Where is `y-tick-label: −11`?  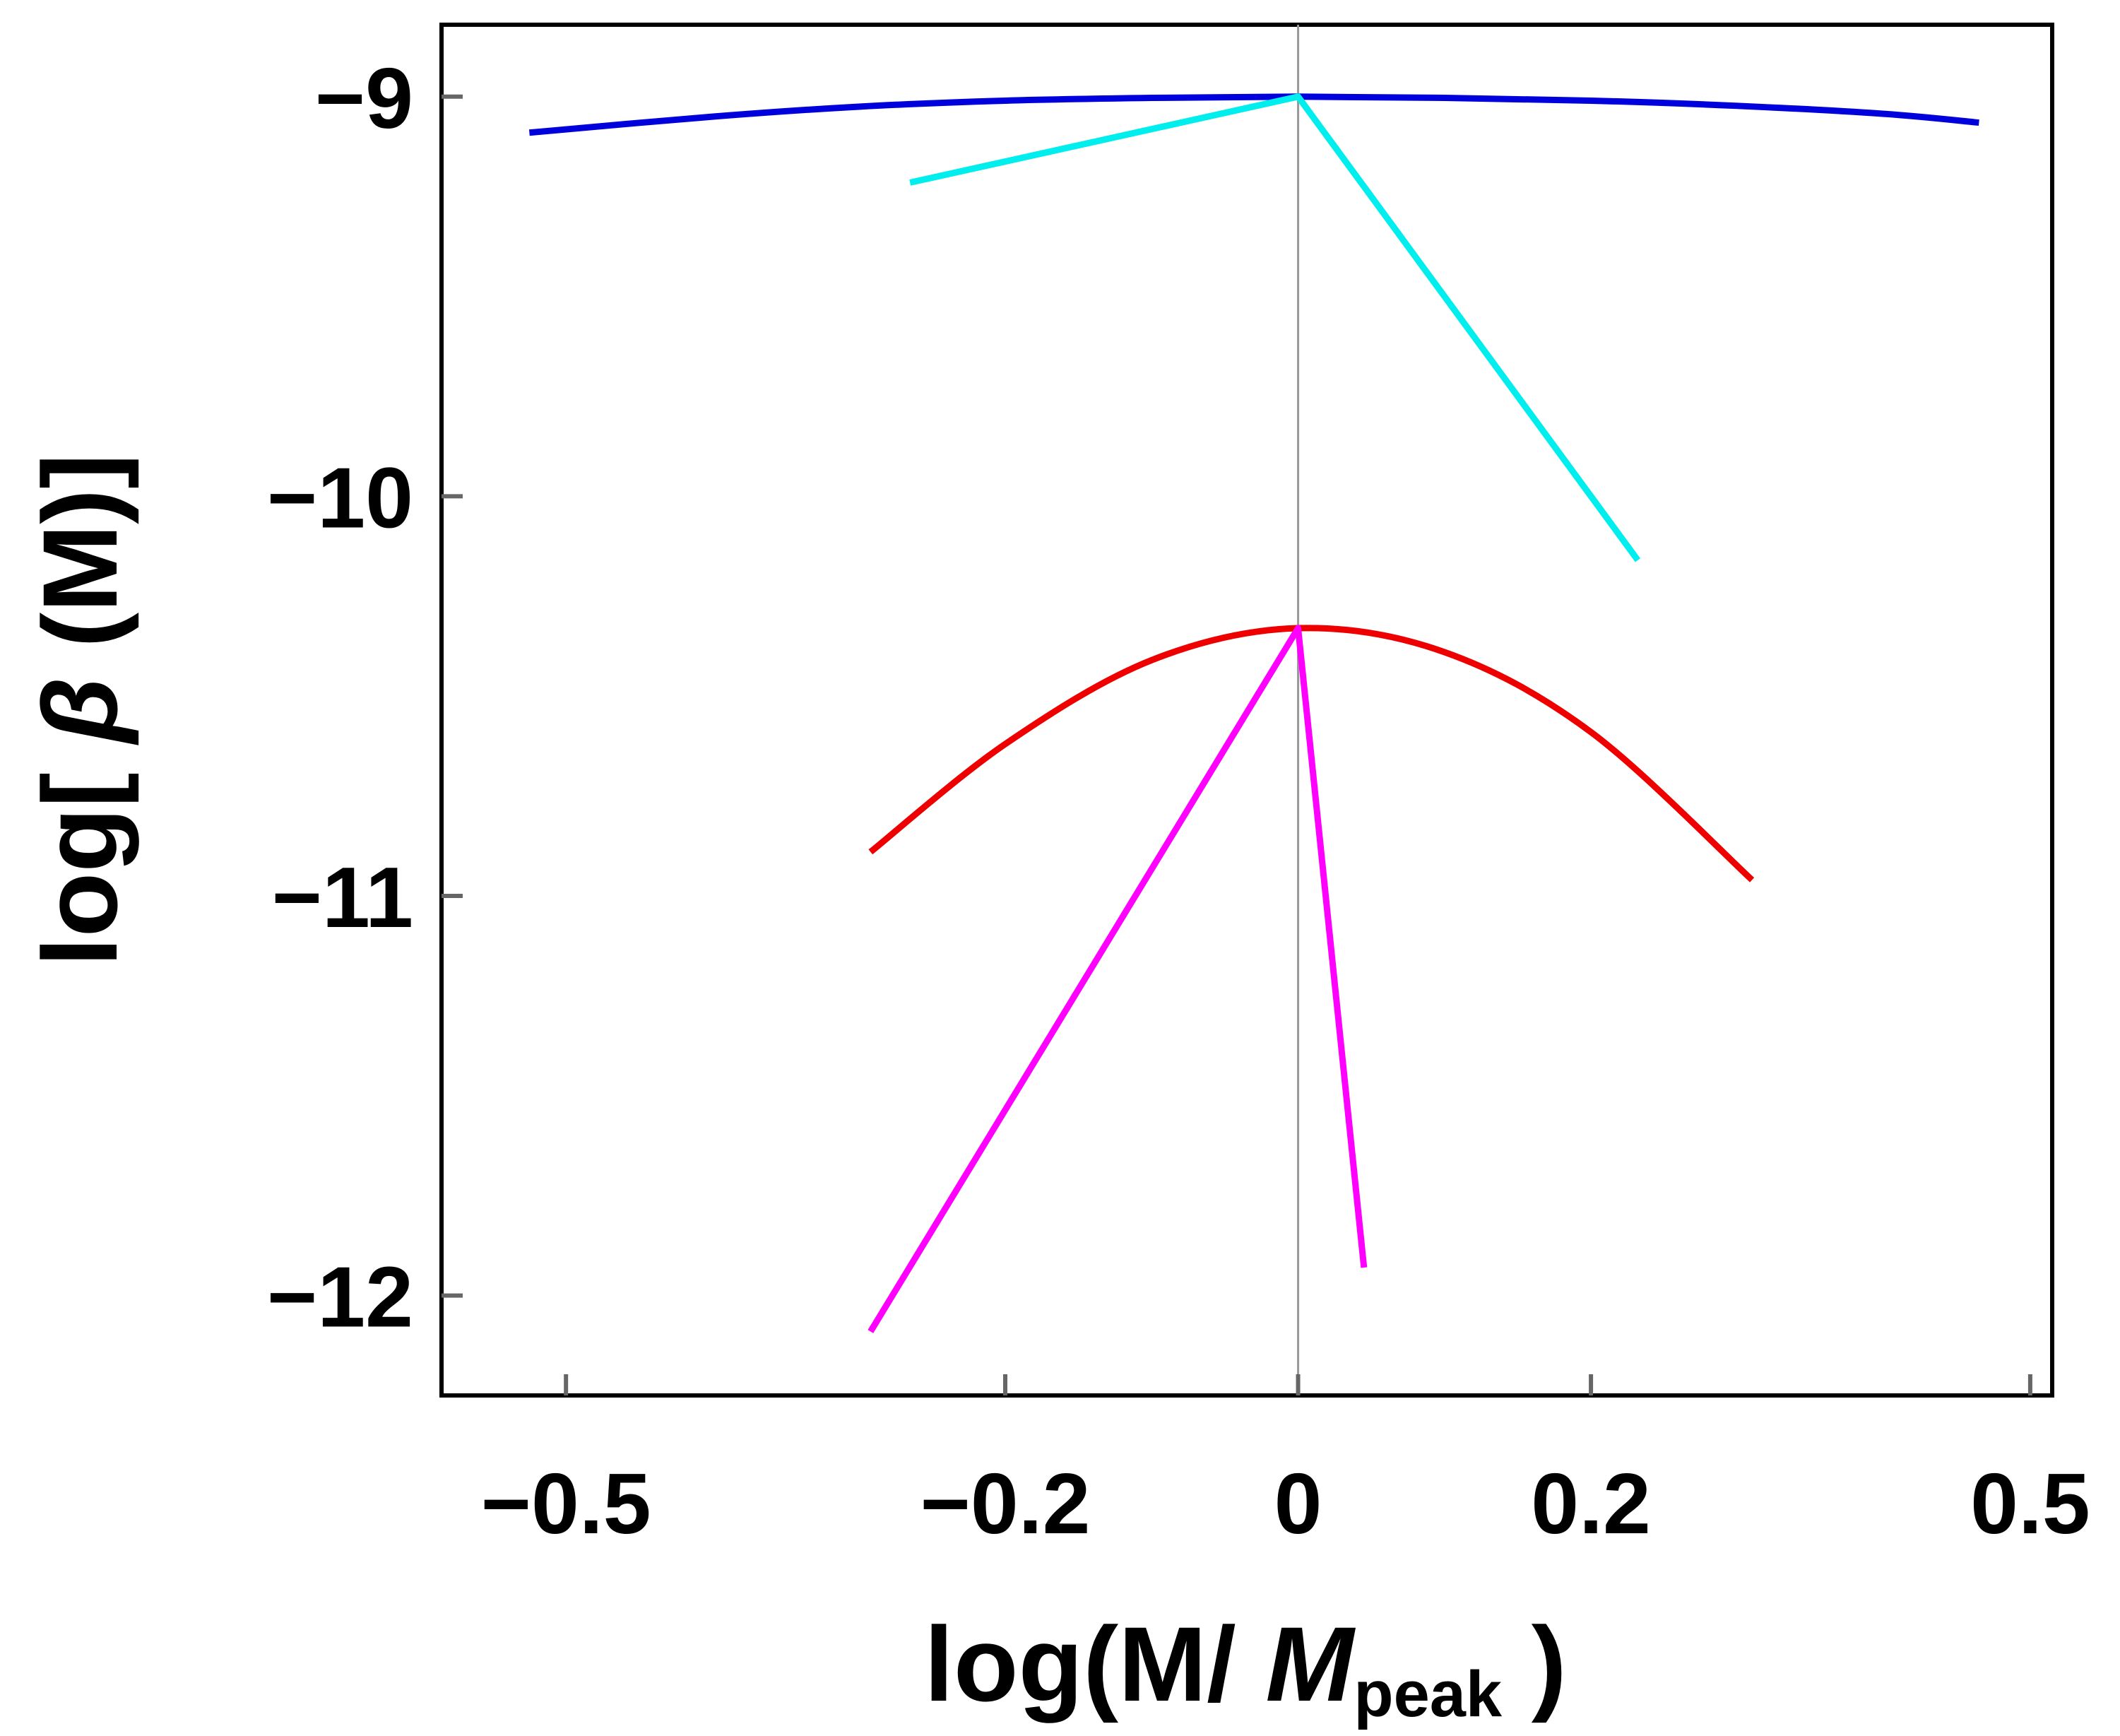
y-tick-label: −11 is located at coordinates (342, 897).